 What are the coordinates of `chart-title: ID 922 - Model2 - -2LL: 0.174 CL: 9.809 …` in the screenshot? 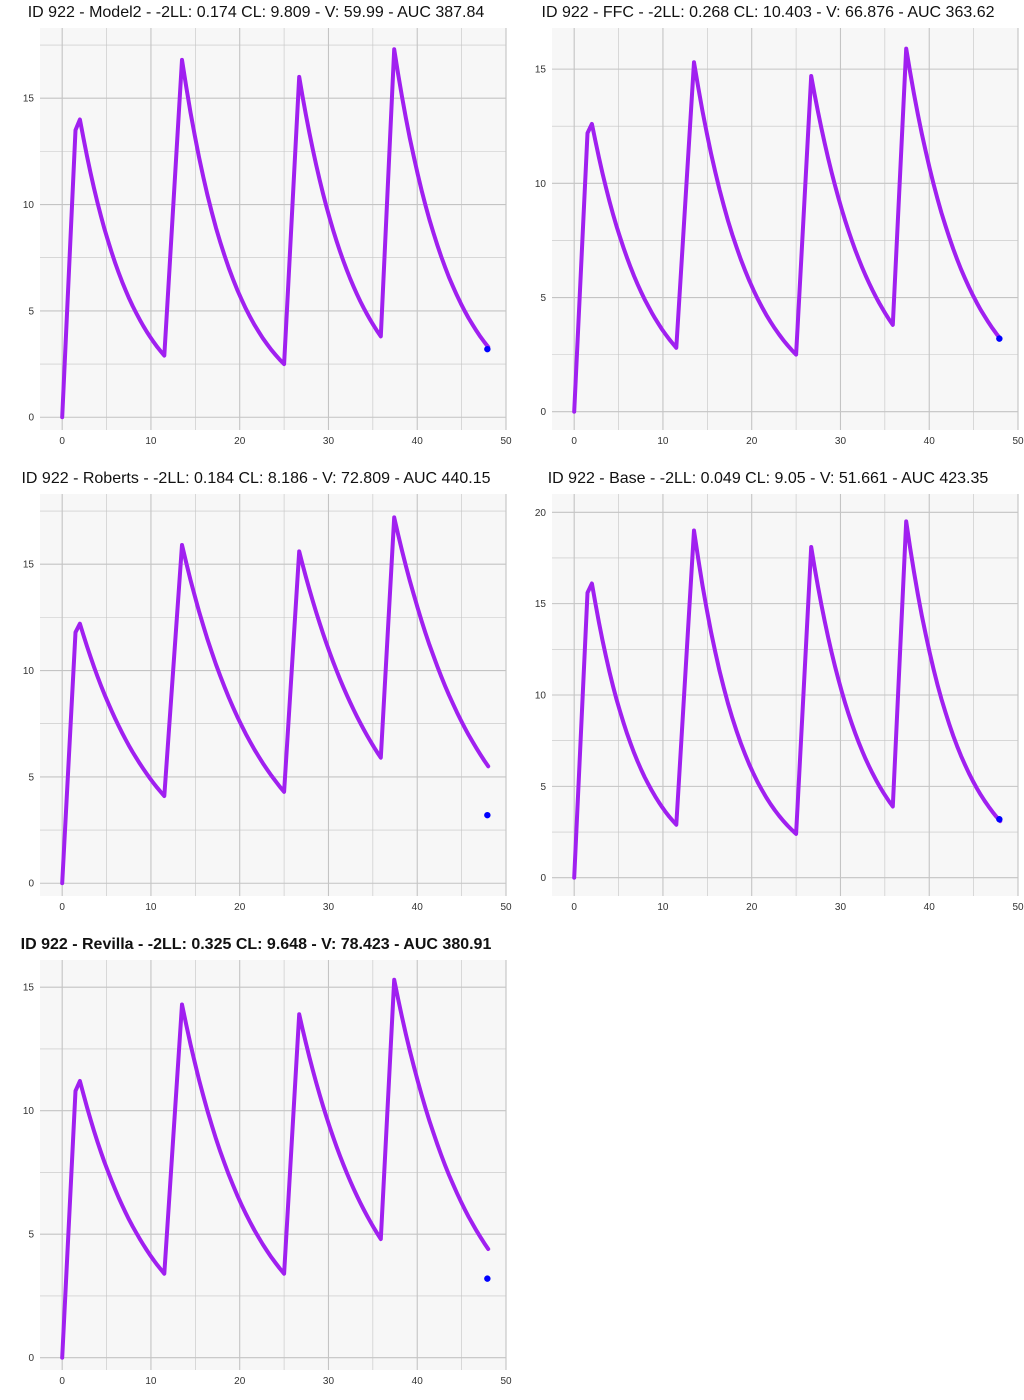 It's located at (256, 12).